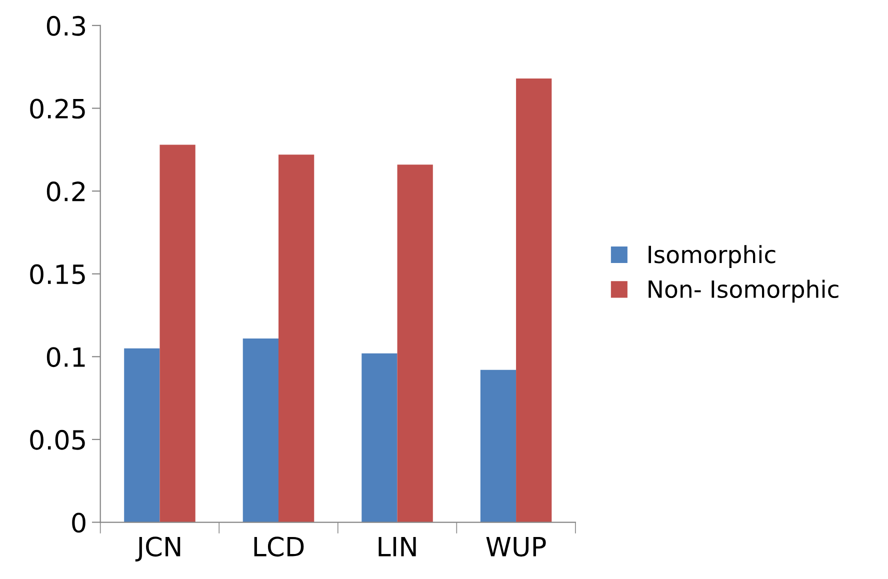  What do you see at coordinates (157, 549) in the screenshot?
I see `x-tick-label: JCN` at bounding box center [157, 549].